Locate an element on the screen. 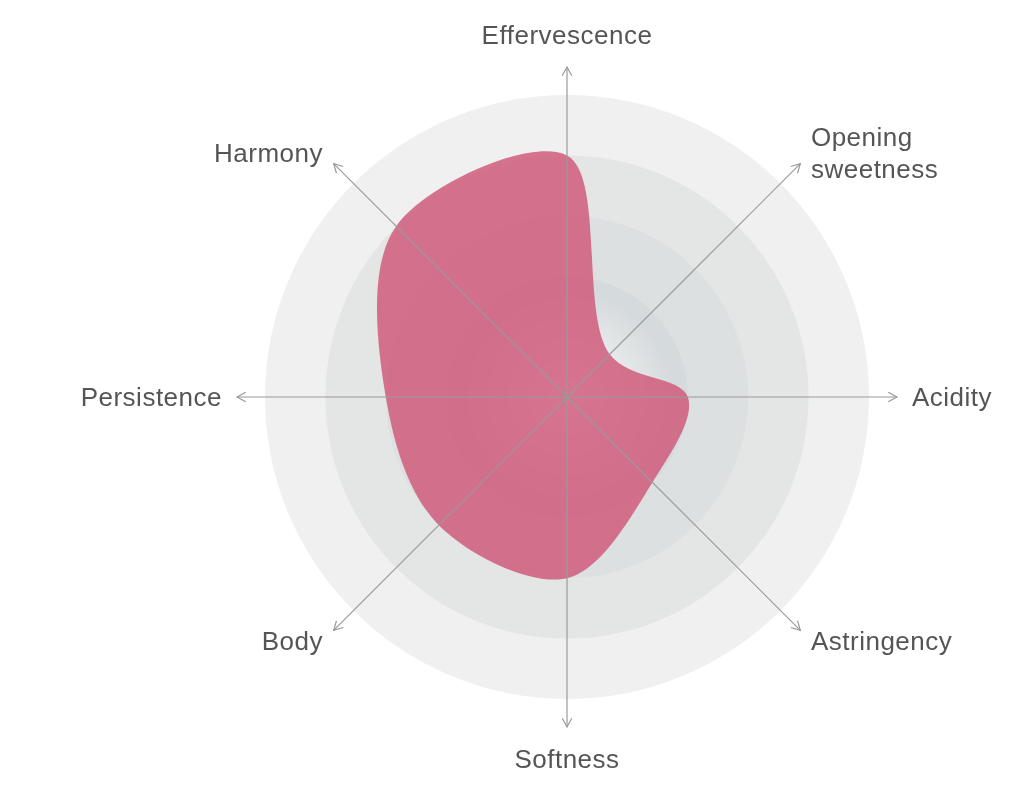 The image size is (1024, 789). spoke-label: Astringency is located at coordinates (881, 640).